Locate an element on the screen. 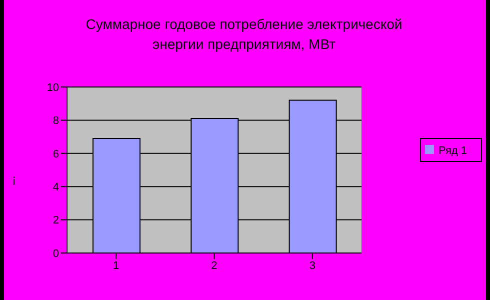  x-tick-label: 2 is located at coordinates (214, 266).